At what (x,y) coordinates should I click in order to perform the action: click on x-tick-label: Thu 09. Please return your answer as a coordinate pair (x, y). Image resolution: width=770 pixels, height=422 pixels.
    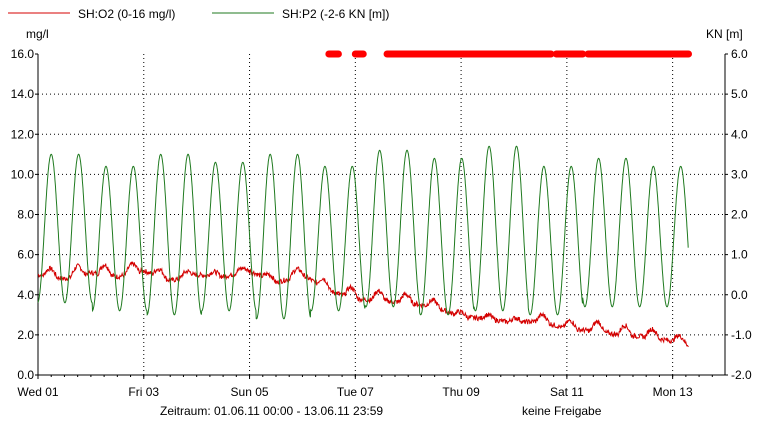
    Looking at the image, I should click on (461, 392).